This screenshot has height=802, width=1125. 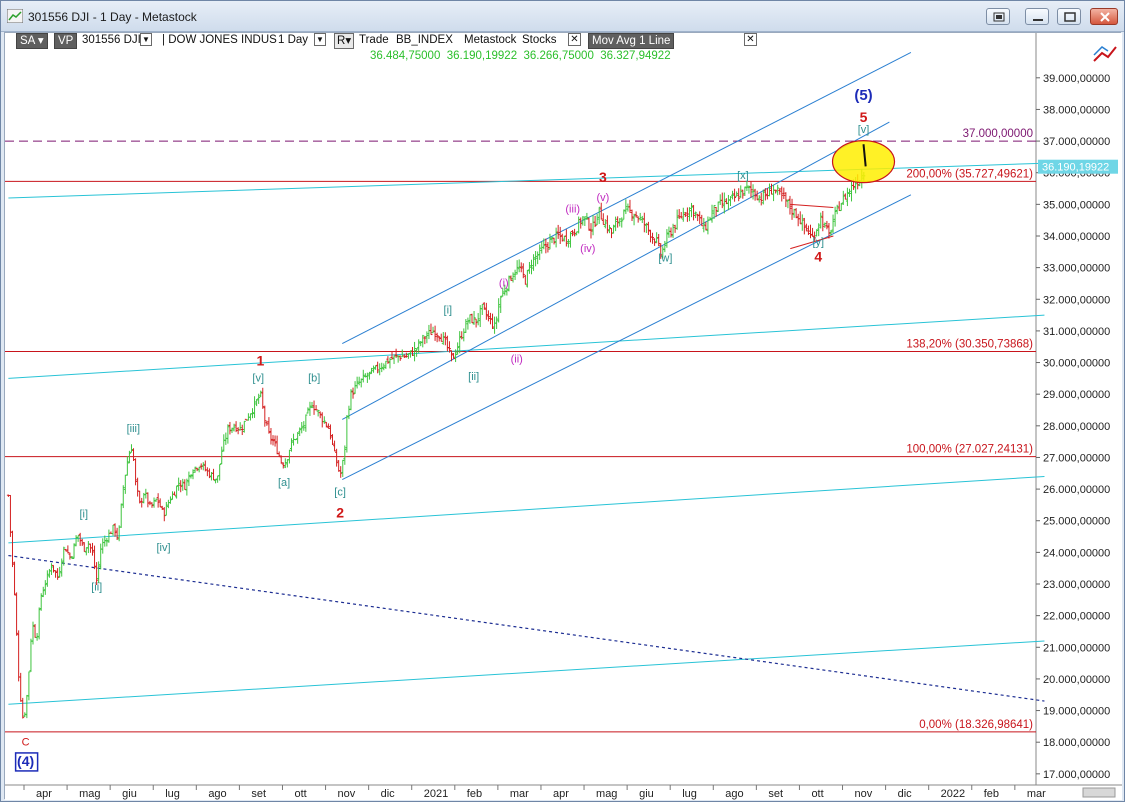 What do you see at coordinates (574, 39) in the screenshot?
I see `close-security-icon: ✕` at bounding box center [574, 39].